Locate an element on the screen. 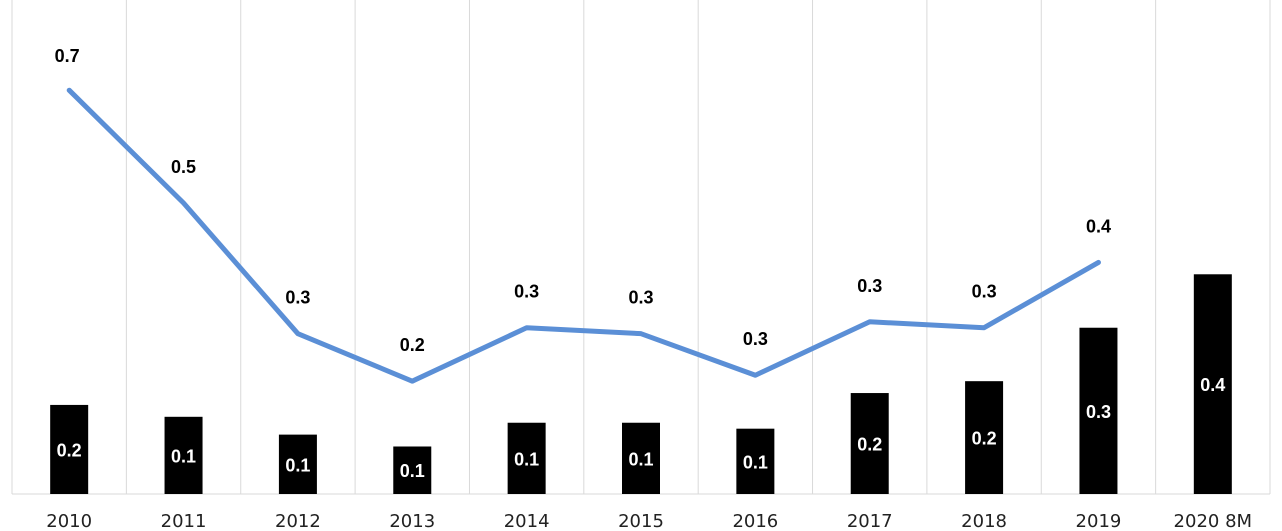 The height and width of the screenshot is (531, 1282). x-tick-label: 2015 is located at coordinates (641, 521).